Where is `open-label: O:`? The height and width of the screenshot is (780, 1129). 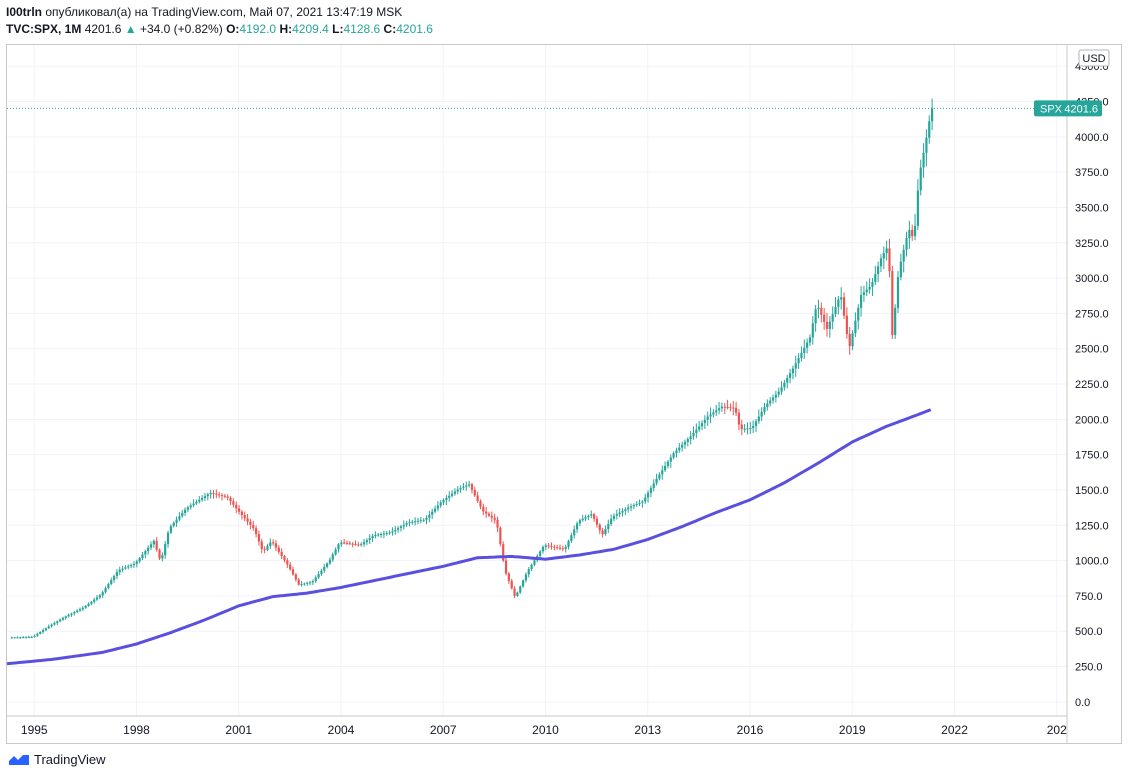 open-label: O: is located at coordinates (233, 29).